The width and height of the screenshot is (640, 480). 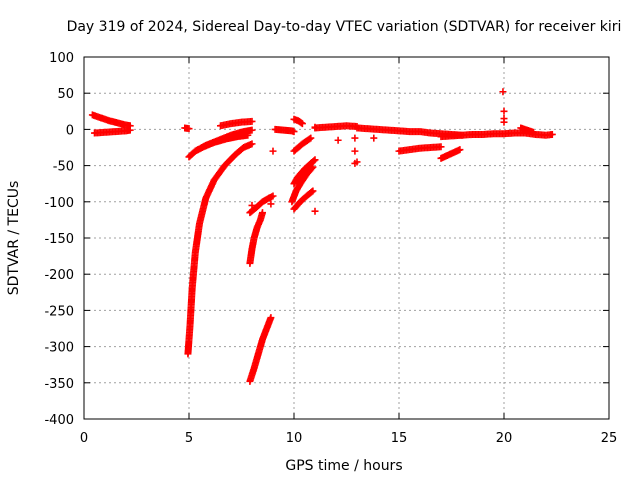 What do you see at coordinates (70, 130) in the screenshot?
I see `y-tick-label: 0` at bounding box center [70, 130].